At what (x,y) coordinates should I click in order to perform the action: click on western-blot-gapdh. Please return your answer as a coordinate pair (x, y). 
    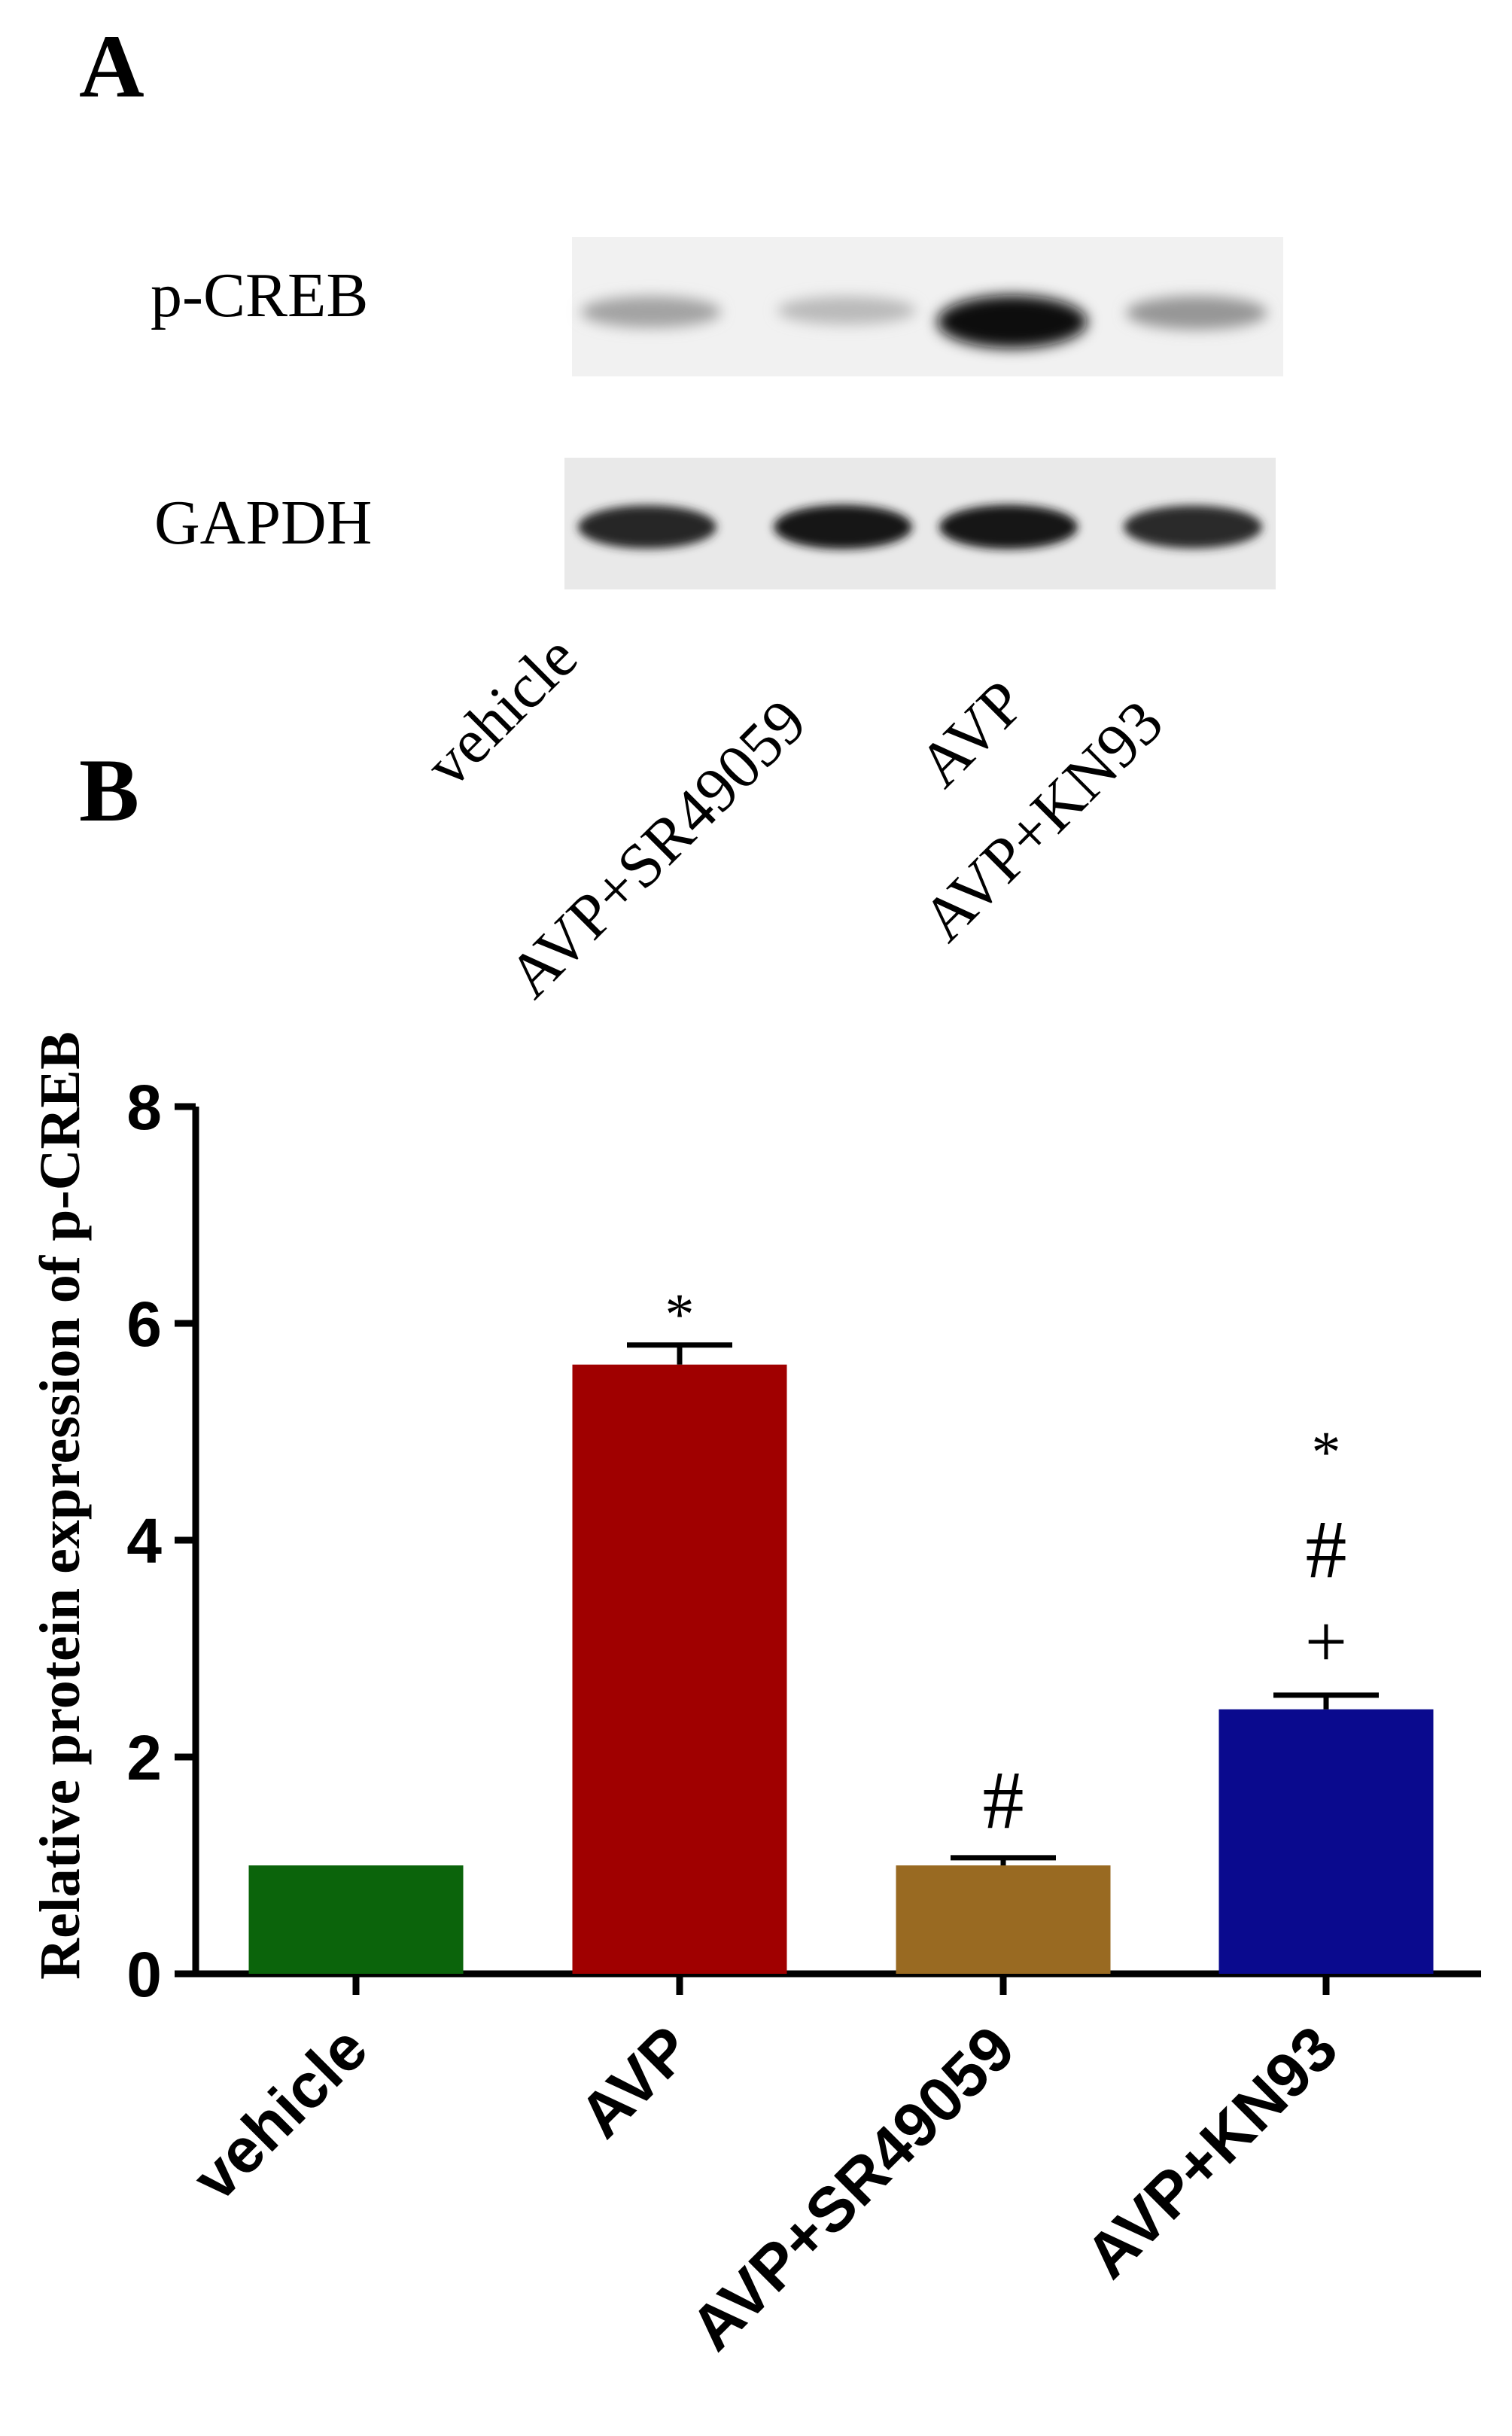
    Looking at the image, I should click on (920, 523).